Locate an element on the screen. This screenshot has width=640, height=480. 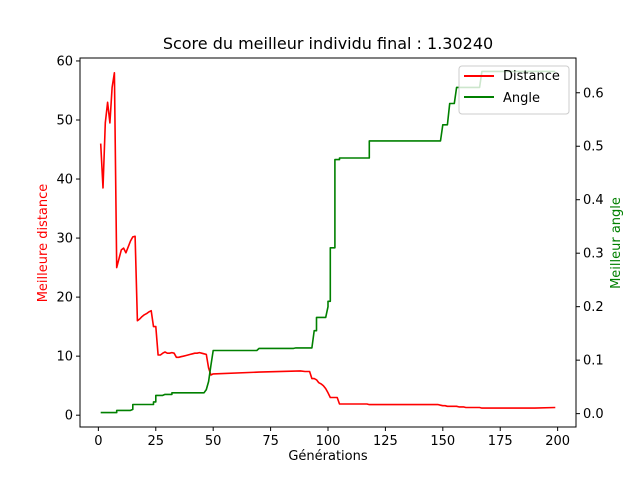
y-right-tick-label: 0.1 is located at coordinates (593, 361).